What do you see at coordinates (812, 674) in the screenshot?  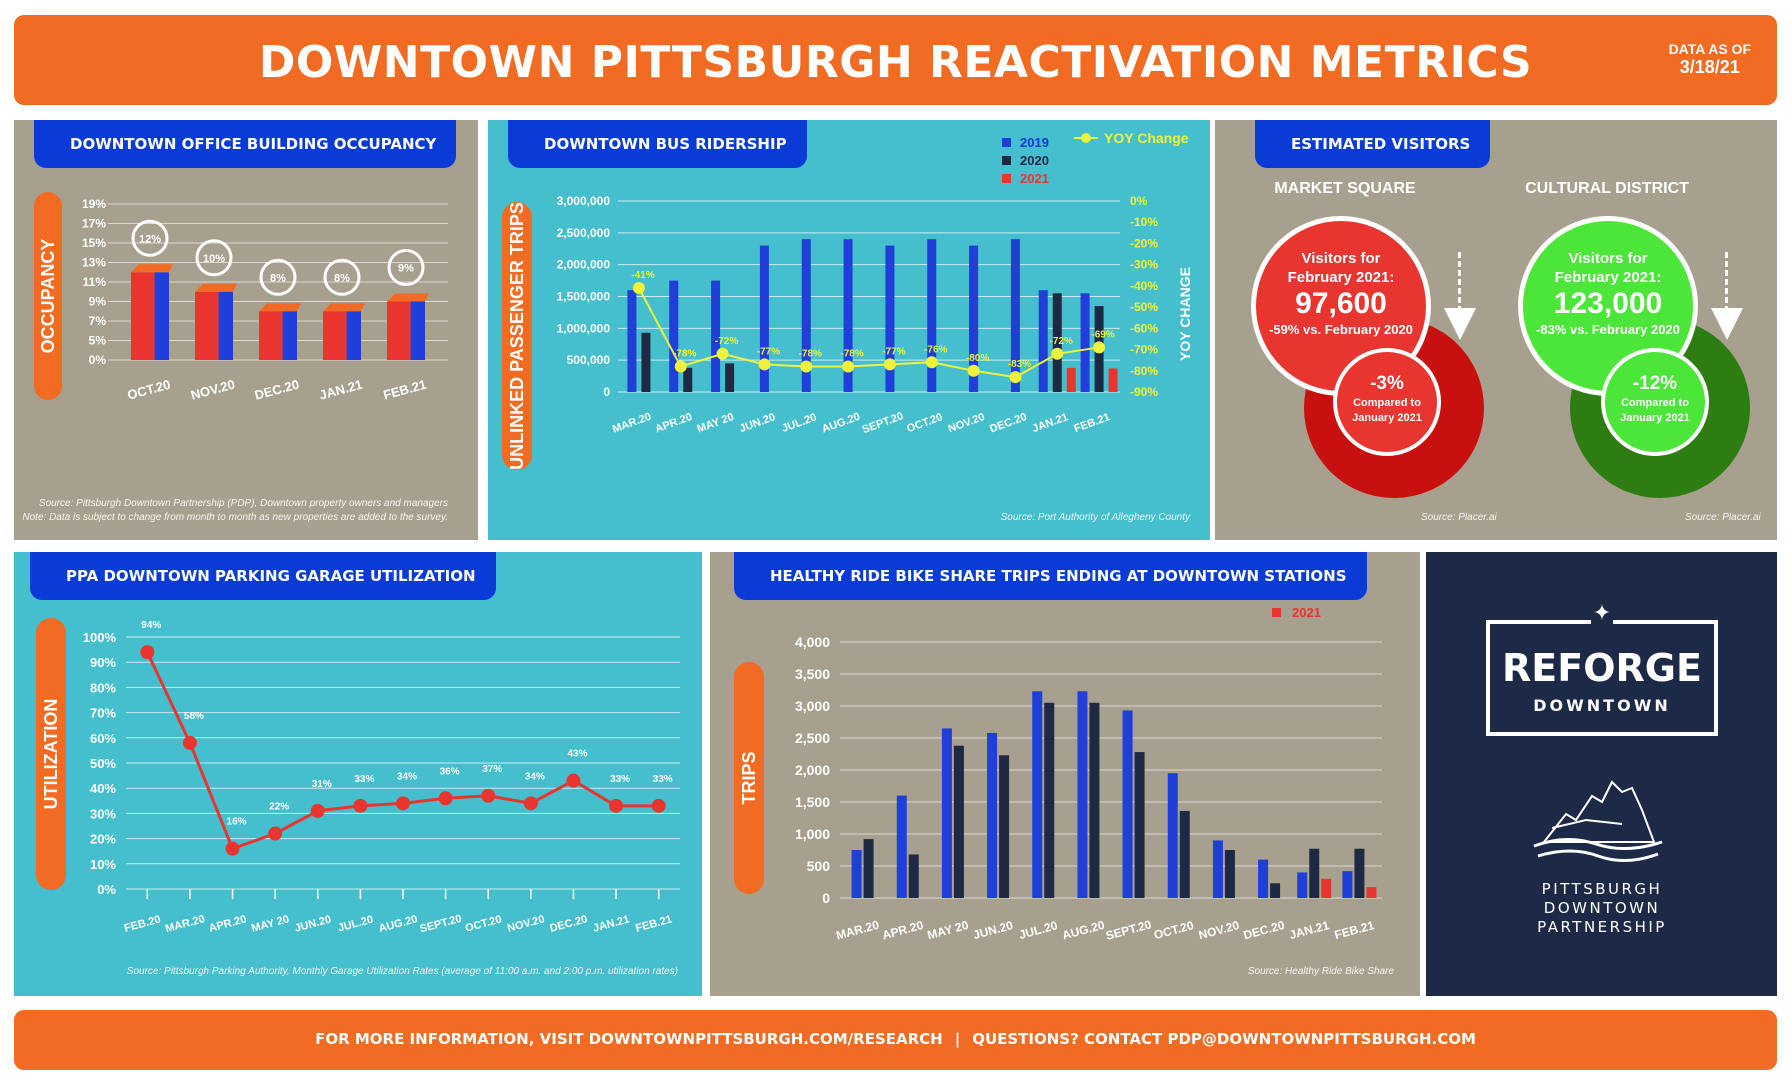 I see `y-tick-label: 3,500` at bounding box center [812, 674].